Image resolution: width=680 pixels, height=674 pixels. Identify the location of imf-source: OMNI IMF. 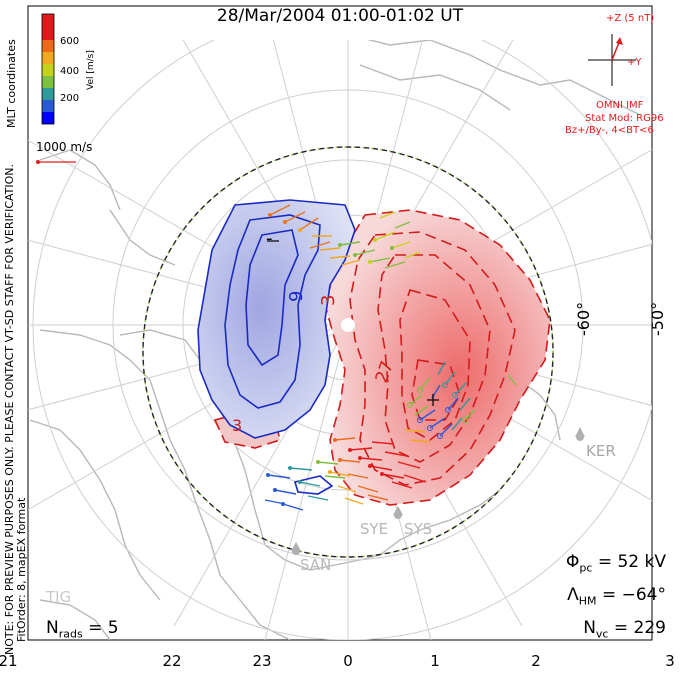
(620, 105).